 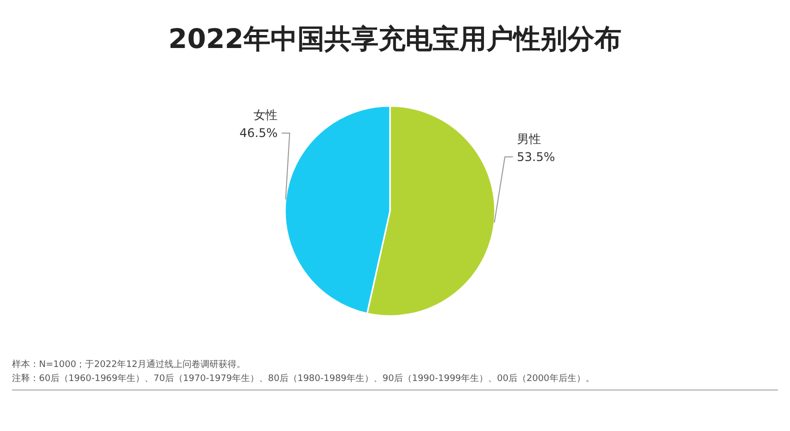 I want to click on data-label: 53.5%, so click(x=536, y=157).